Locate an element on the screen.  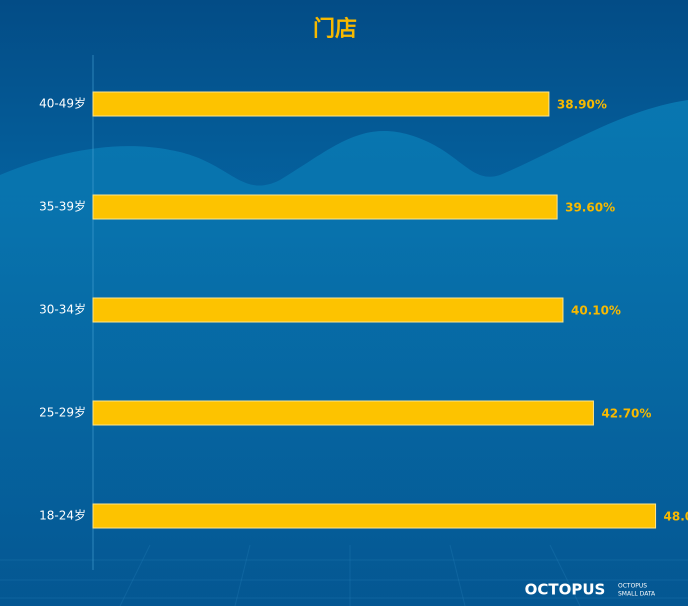
logo: OCTOPUS is located at coordinates (565, 590).